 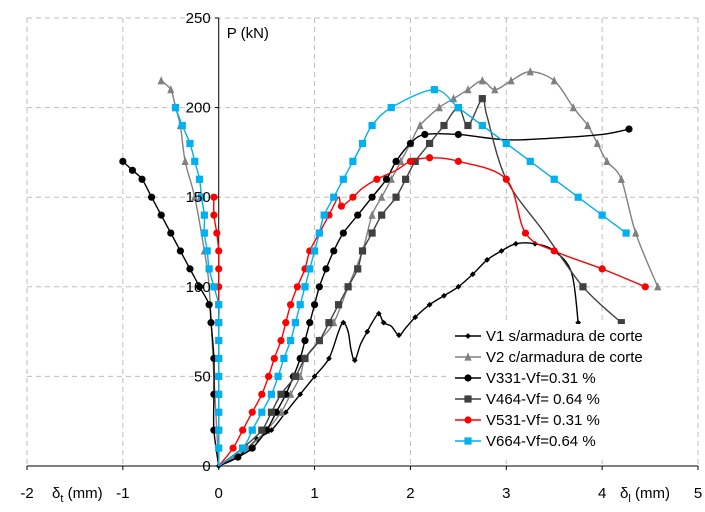 I want to click on x-tick-label: -1, so click(x=122, y=493).